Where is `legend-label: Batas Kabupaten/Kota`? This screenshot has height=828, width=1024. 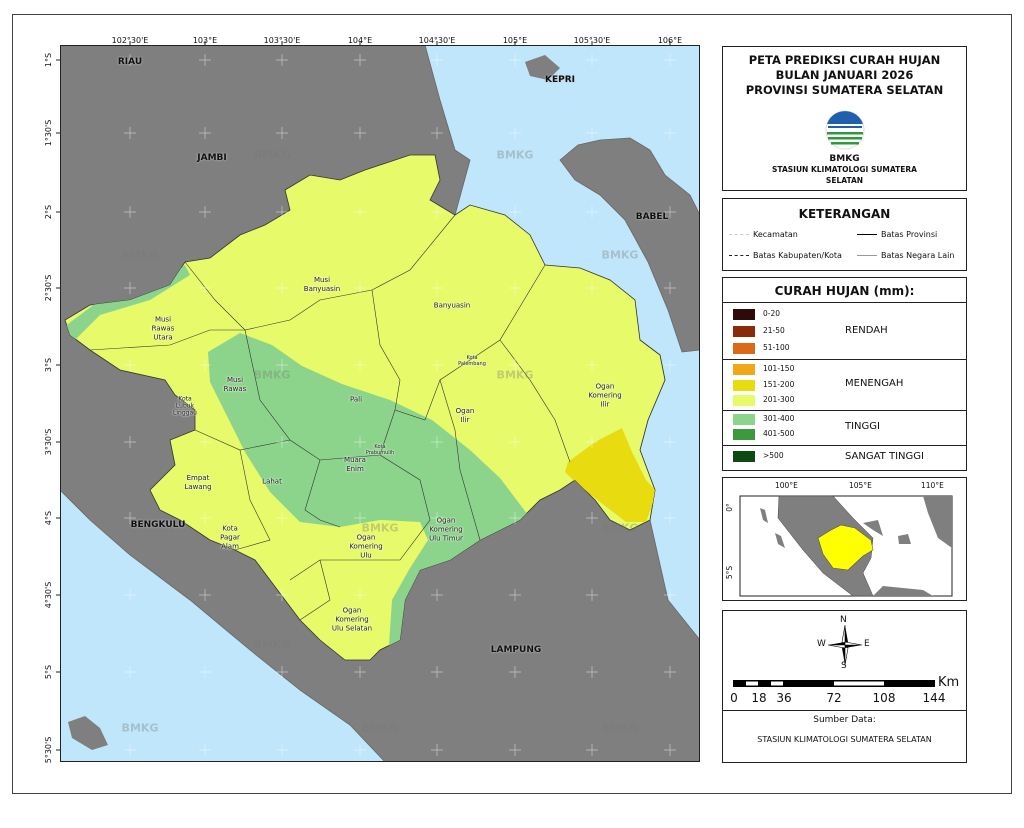
legend-label: Batas Kabupaten/Kota is located at coordinates (797, 255).